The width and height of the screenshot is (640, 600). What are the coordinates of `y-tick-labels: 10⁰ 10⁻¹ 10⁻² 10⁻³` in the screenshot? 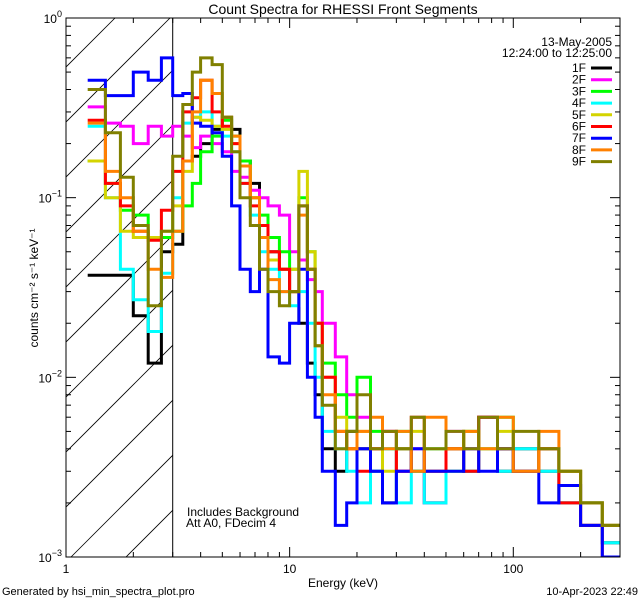 It's located at (50, 287).